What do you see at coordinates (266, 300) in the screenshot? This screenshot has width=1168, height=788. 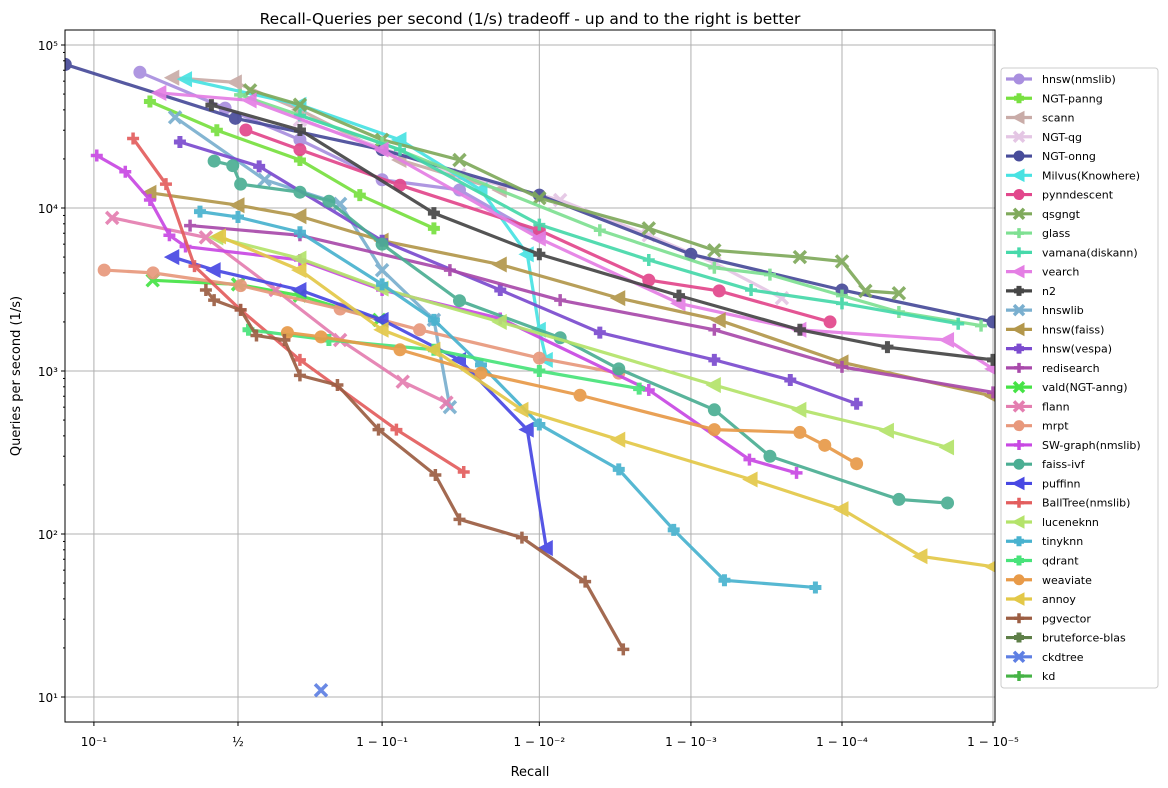 I see `series-line` at bounding box center [266, 300].